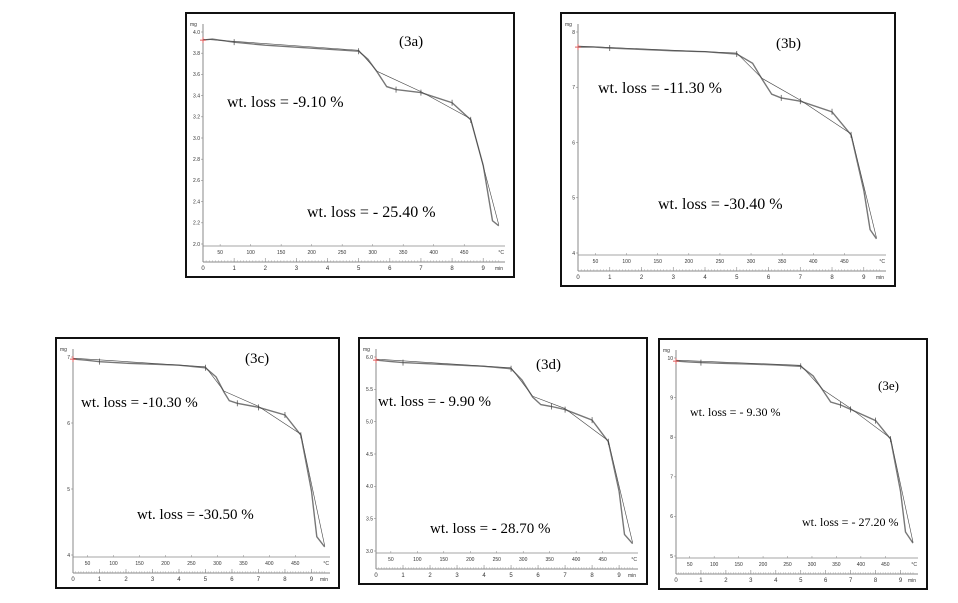 The image size is (958, 603). Describe the element at coordinates (68, 424) in the screenshot. I see `y-tick-label: 6` at that location.